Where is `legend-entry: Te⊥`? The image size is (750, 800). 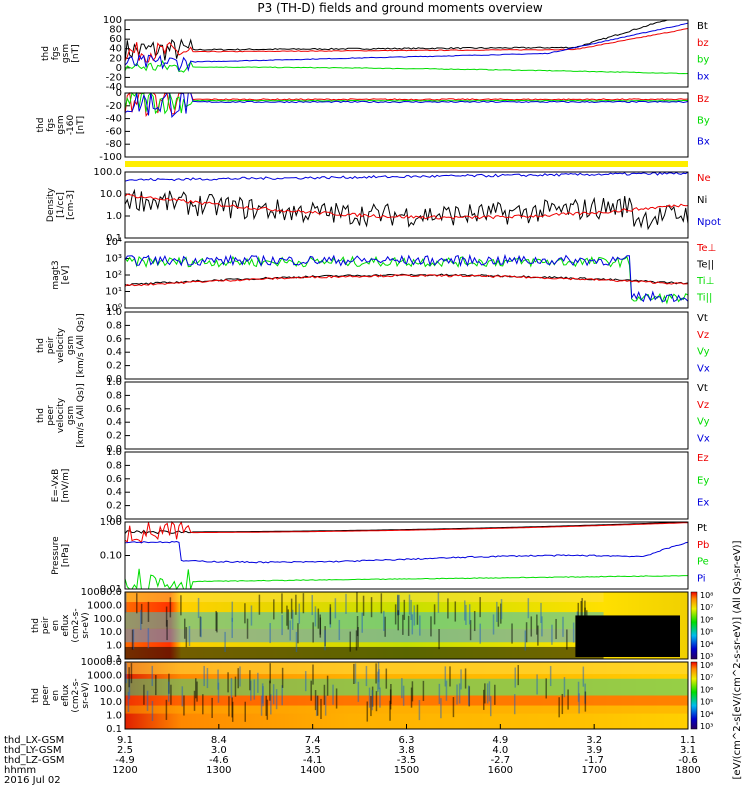
legend-entry: Te⊥ is located at coordinates (706, 248).